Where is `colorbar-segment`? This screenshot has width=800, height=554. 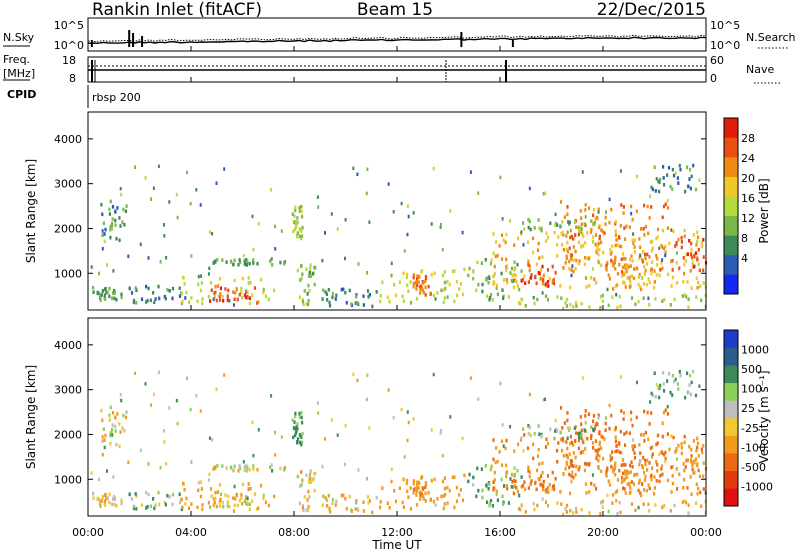 colorbar-segment is located at coordinates (731, 427).